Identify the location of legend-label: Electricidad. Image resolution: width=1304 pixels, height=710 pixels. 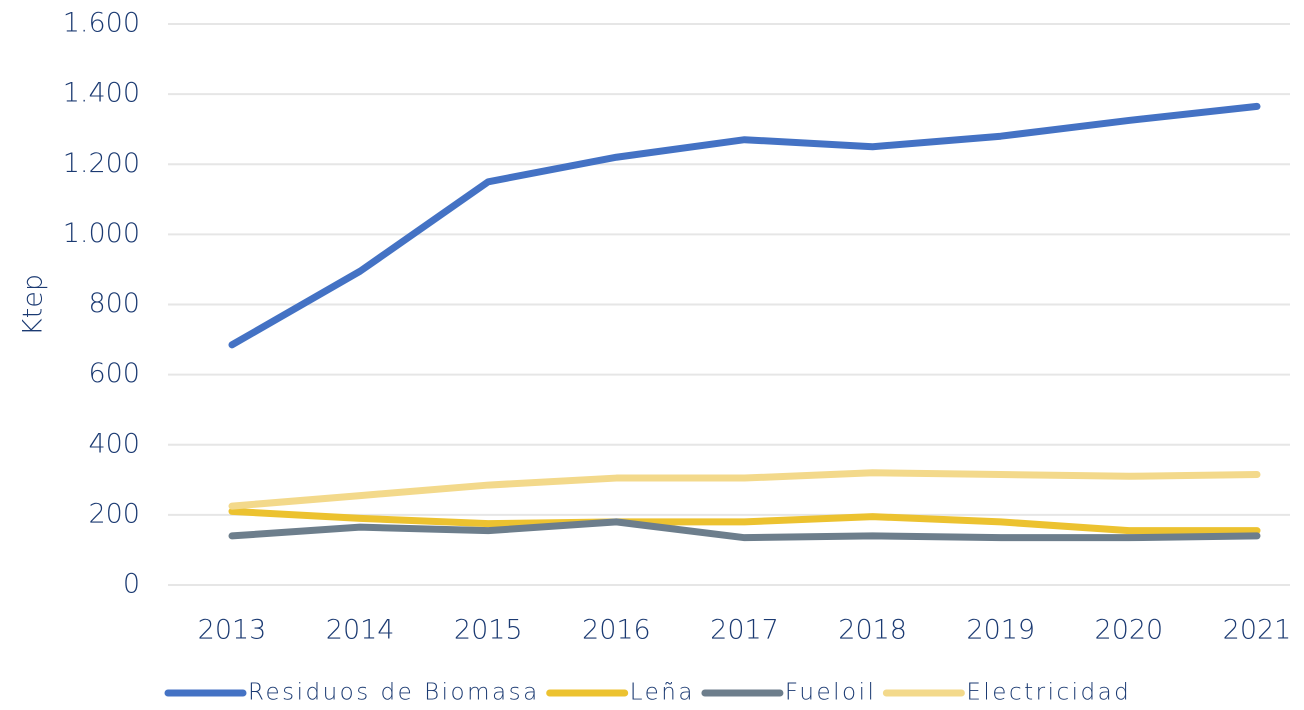
(1048, 693).